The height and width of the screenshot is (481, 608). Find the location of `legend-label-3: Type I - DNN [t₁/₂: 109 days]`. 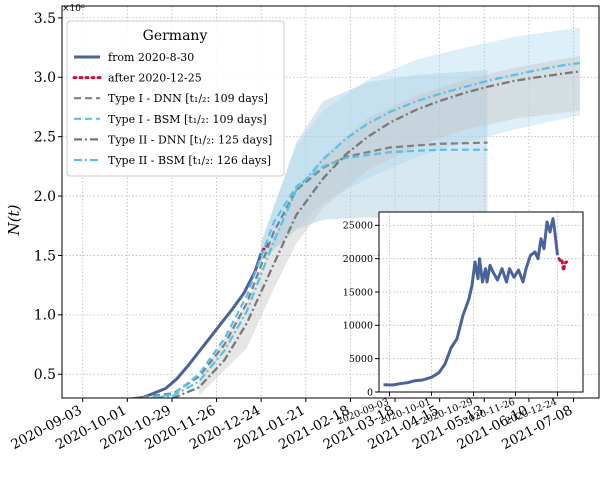

legend-label-3: Type I - DNN [t₁/₂: 109 days] is located at coordinates (188, 98).